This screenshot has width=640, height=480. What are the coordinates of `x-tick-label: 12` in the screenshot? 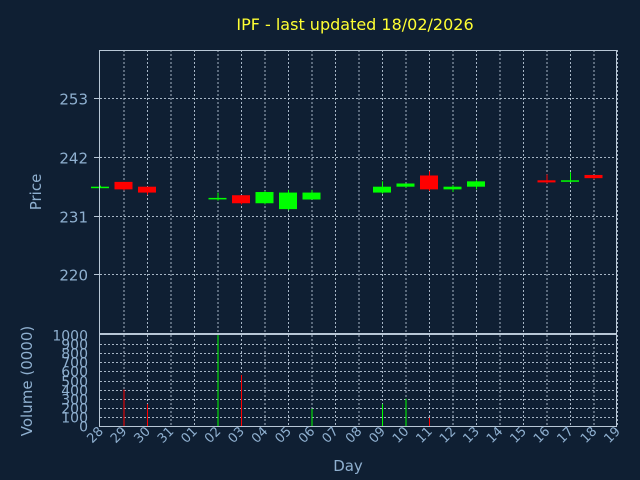 It's located at (448, 435).